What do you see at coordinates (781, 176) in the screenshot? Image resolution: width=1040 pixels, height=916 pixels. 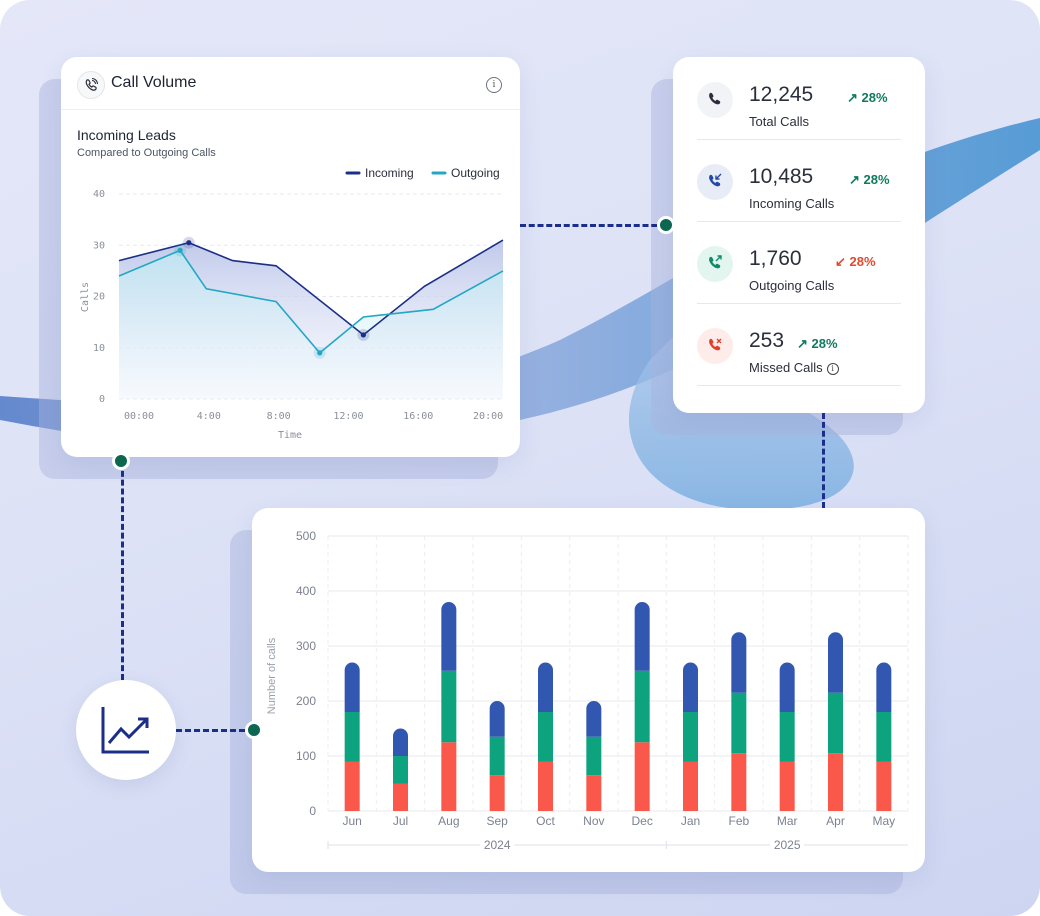 I see `stat-value: 10,485` at bounding box center [781, 176].